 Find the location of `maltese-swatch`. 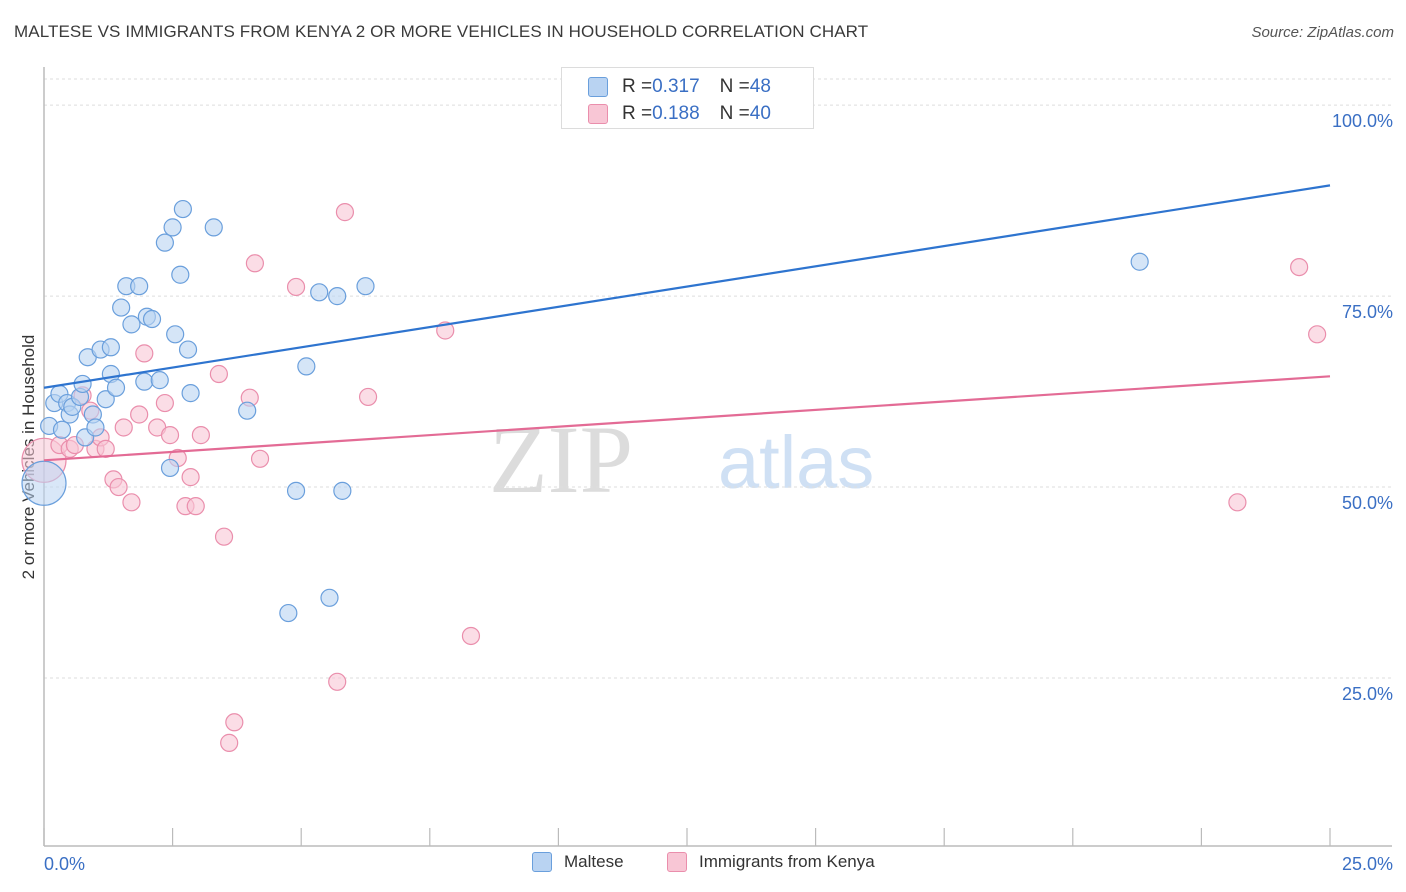

maltese-swatch is located at coordinates (598, 87).